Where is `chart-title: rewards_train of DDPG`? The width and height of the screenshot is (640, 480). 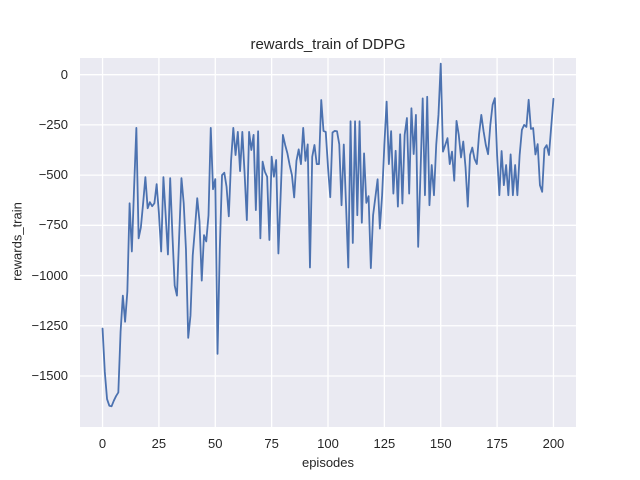 chart-title: rewards_train of DDPG is located at coordinates (328, 44).